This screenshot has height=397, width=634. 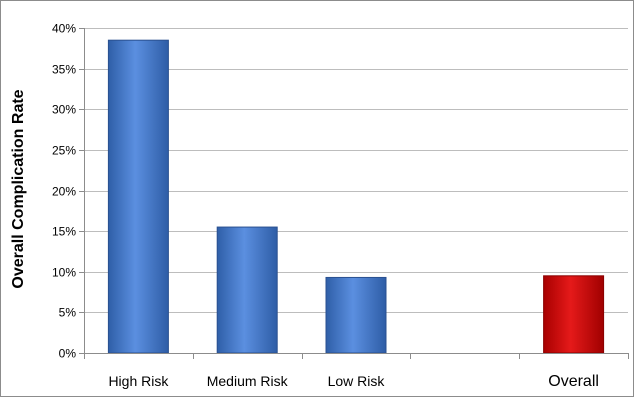 What do you see at coordinates (356, 315) in the screenshot?
I see `bar-low-risk` at bounding box center [356, 315].